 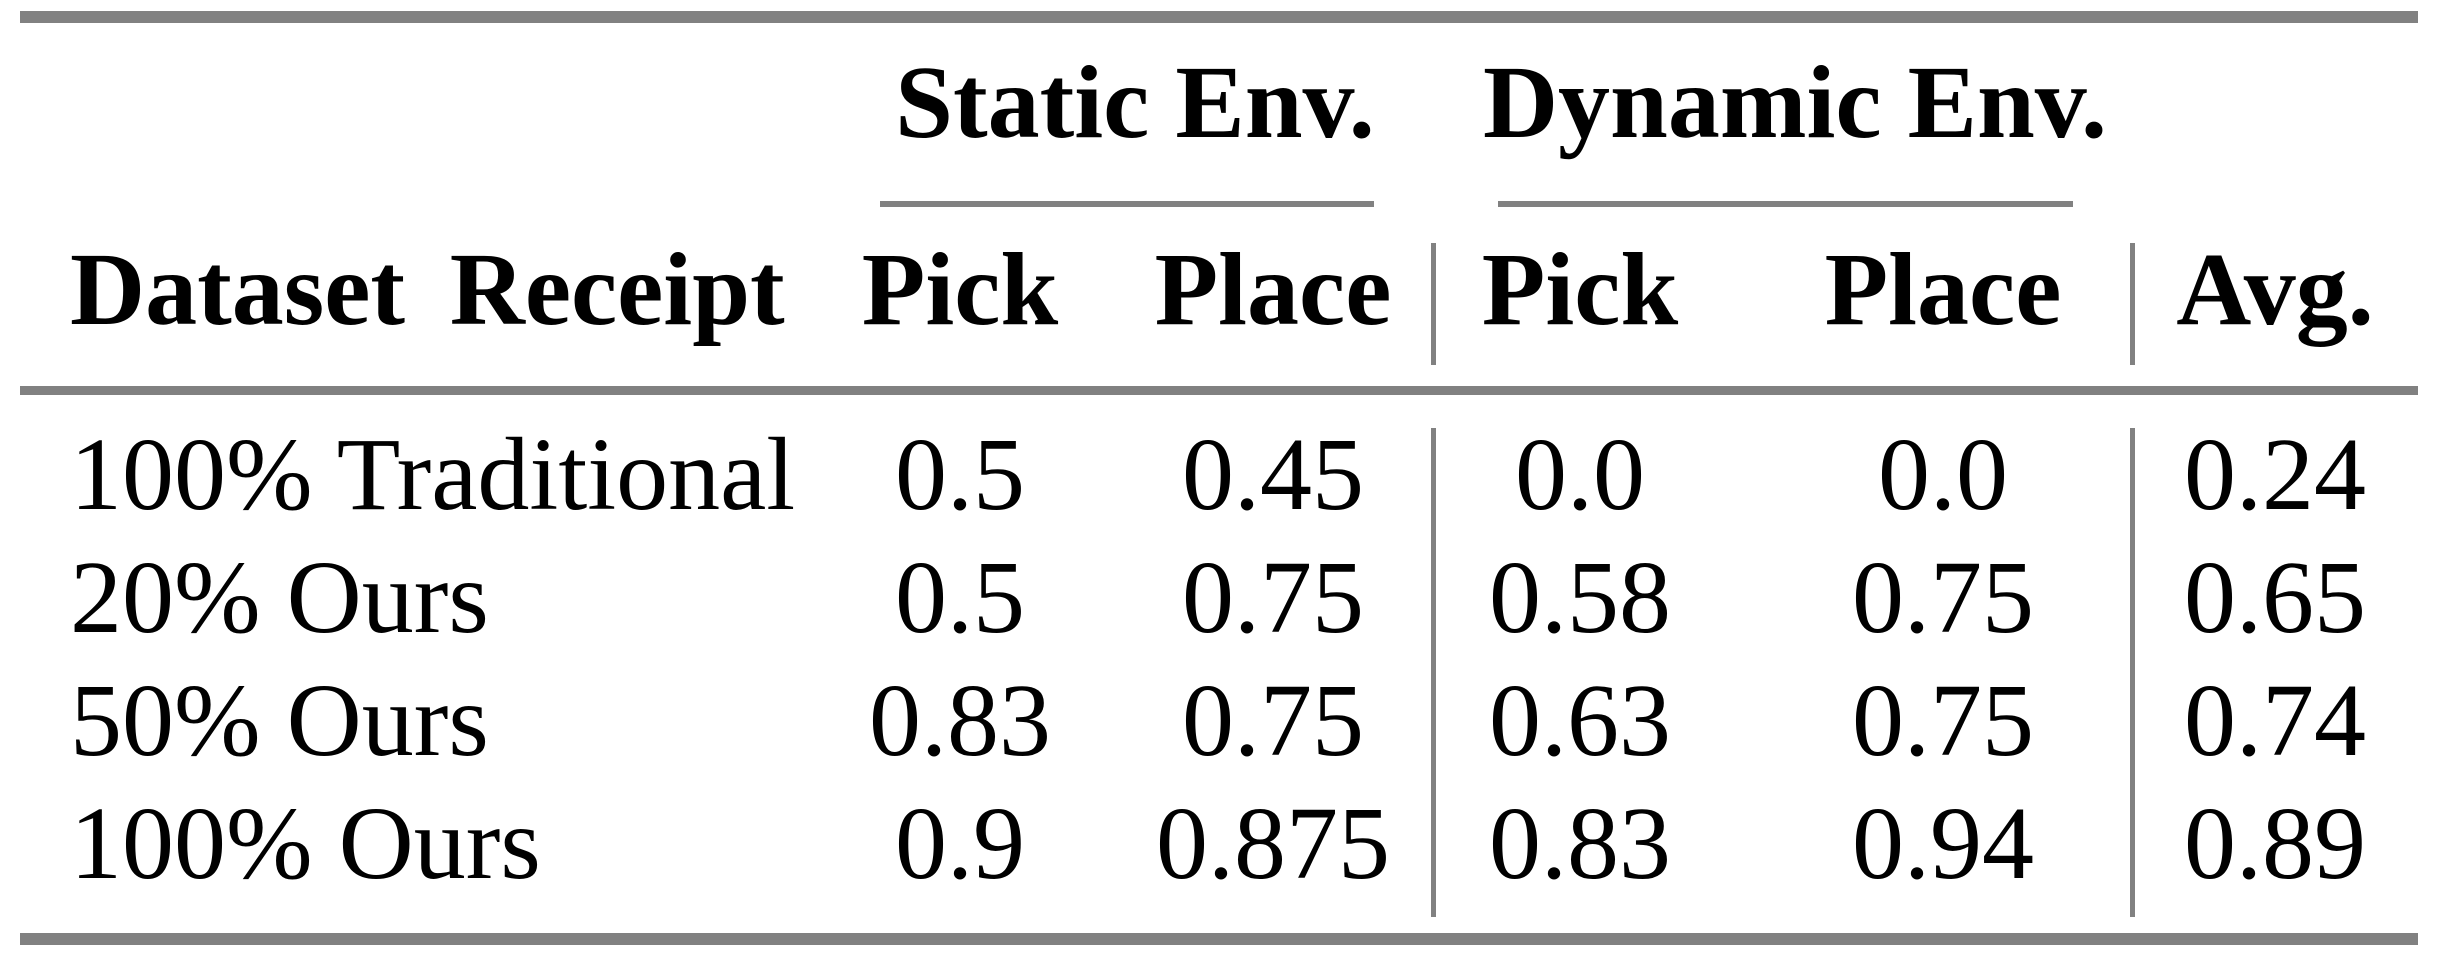 I want to click on column-separator-static-dynamic-body, so click(x=1433, y=672).